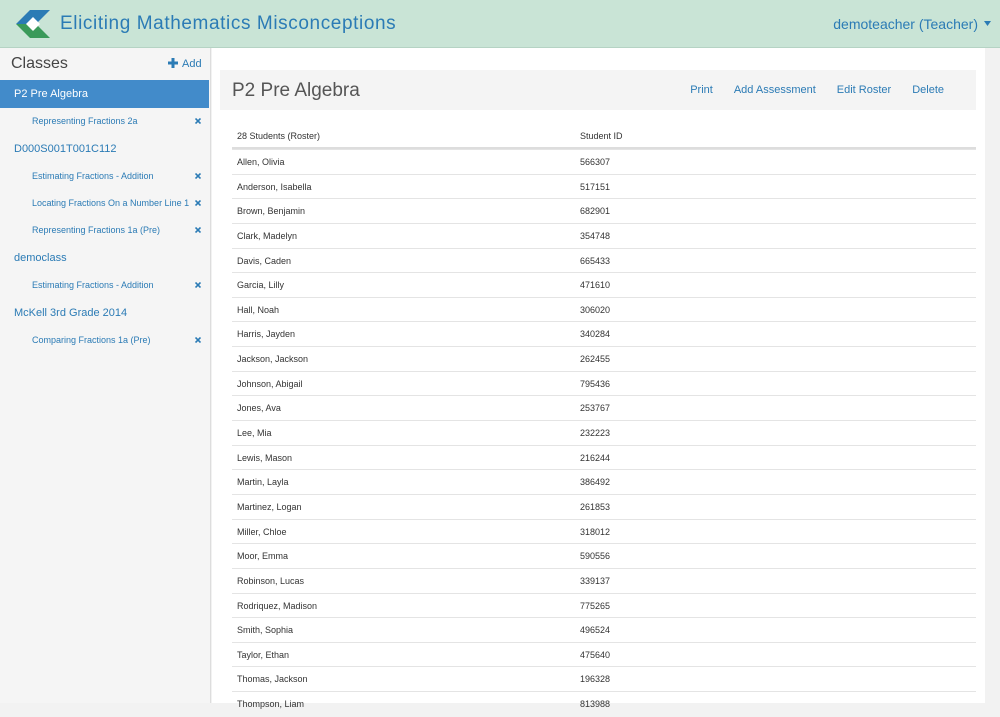 The image size is (1000, 717). What do you see at coordinates (864, 90) in the screenshot?
I see `action-link: Edit Roster` at bounding box center [864, 90].